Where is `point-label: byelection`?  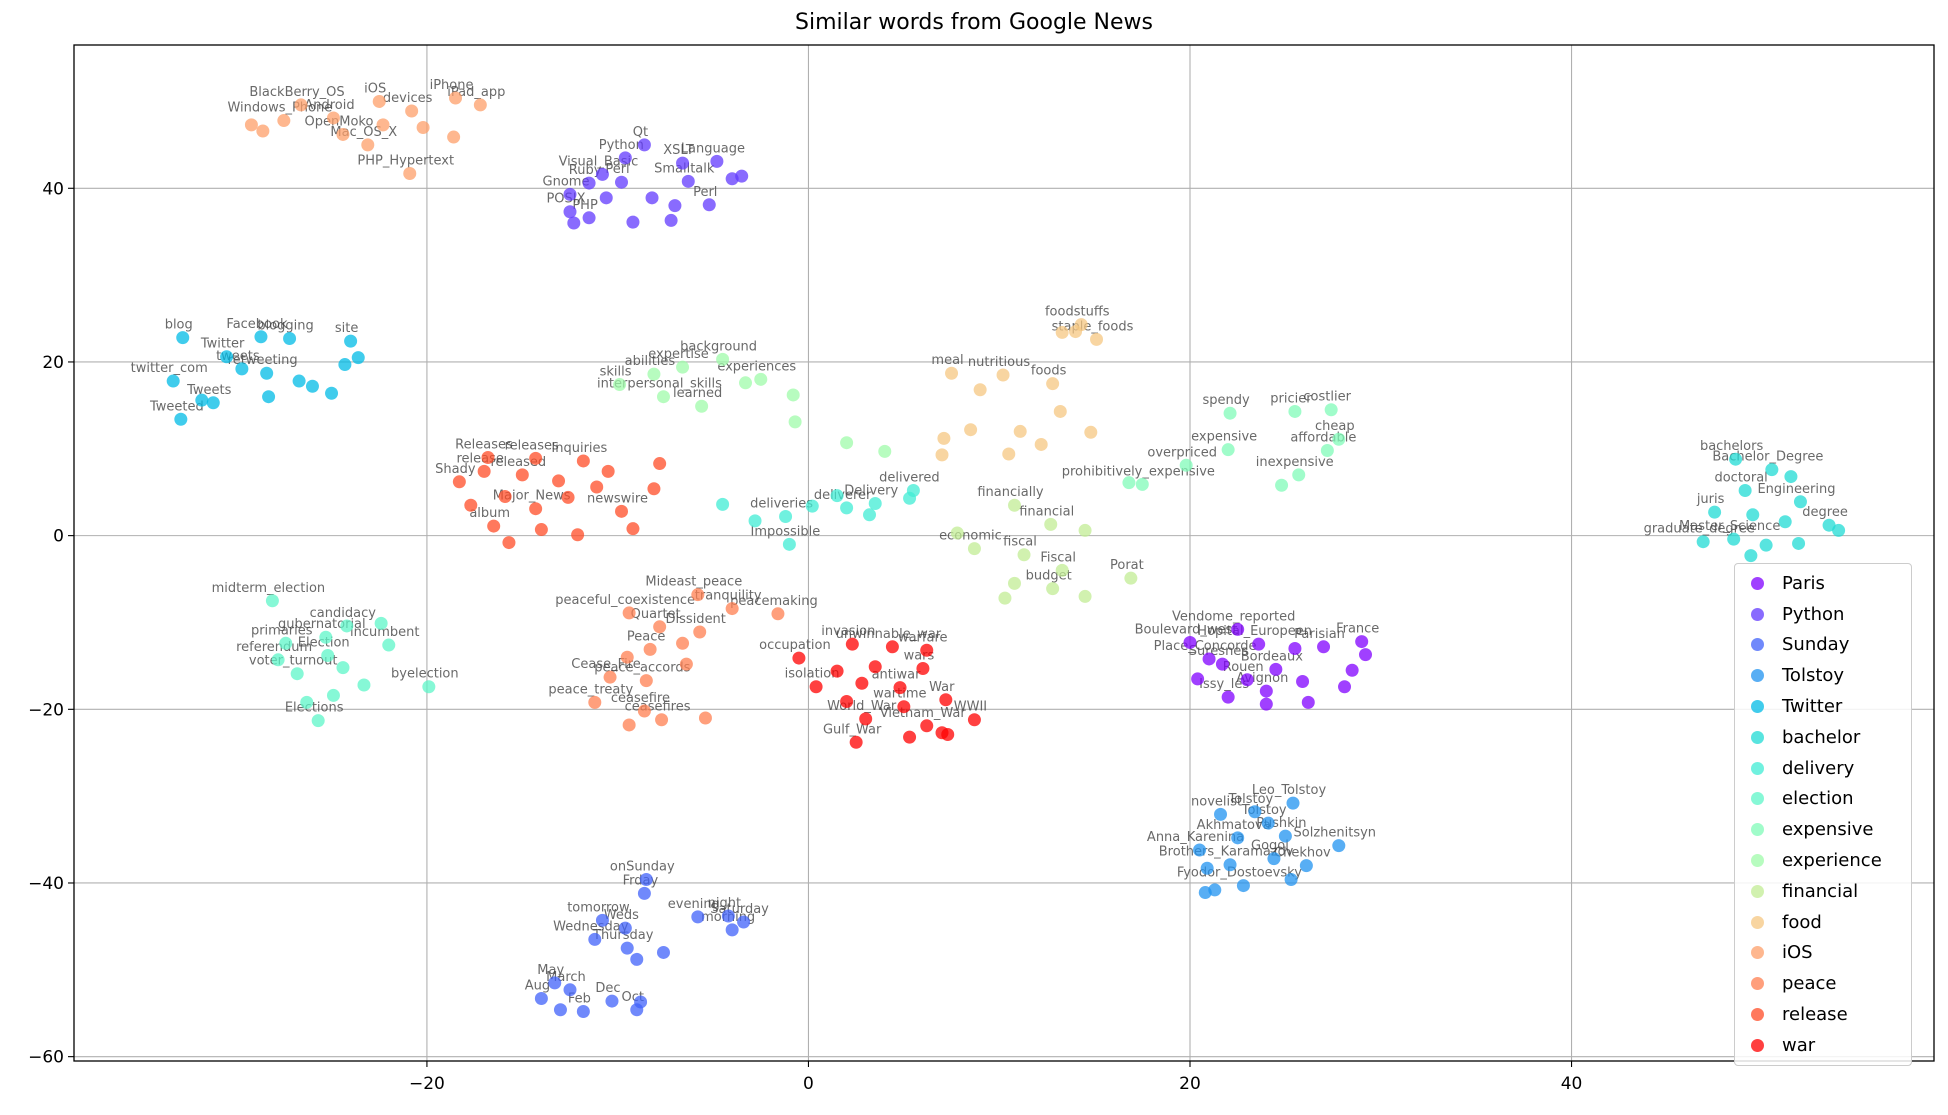 point-label: byelection is located at coordinates (425, 674).